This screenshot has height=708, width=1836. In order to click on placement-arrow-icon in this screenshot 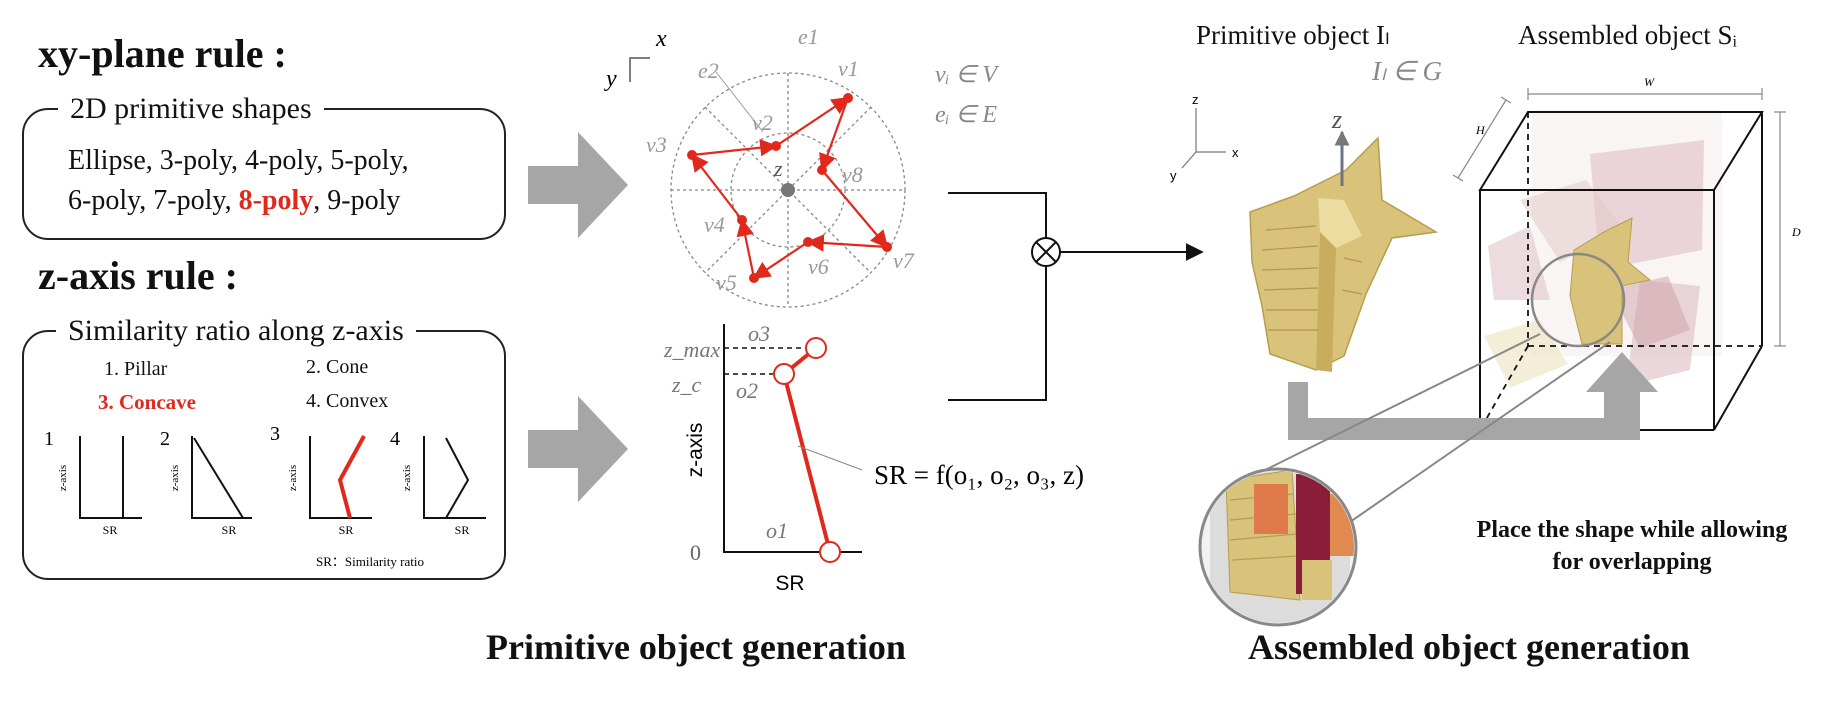, I will do `click(1473, 396)`.